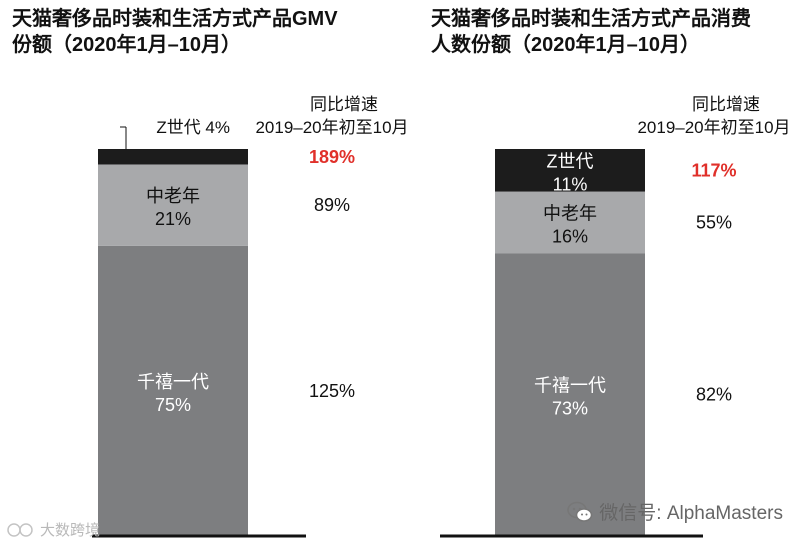 Image resolution: width=809 pixels, height=548 pixels. I want to click on segment-callout-label-1: Z世代 4%, so click(193, 127).